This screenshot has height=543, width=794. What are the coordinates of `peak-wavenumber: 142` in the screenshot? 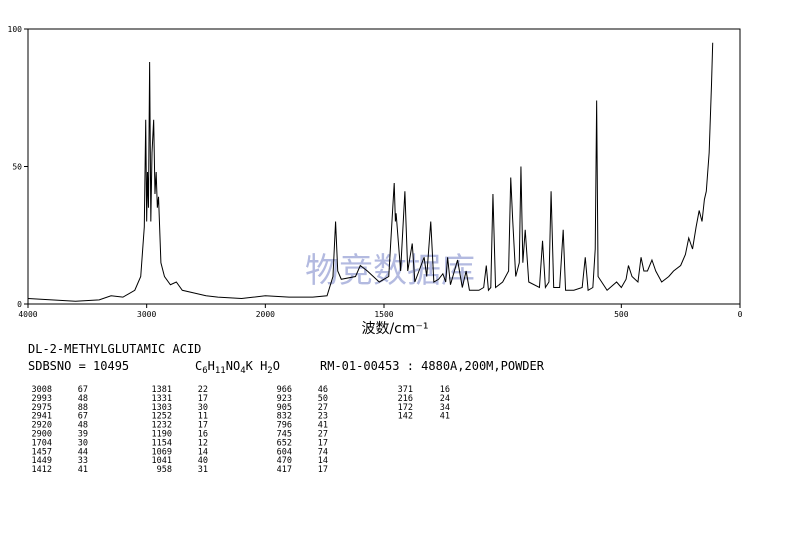 It's located at (405, 417).